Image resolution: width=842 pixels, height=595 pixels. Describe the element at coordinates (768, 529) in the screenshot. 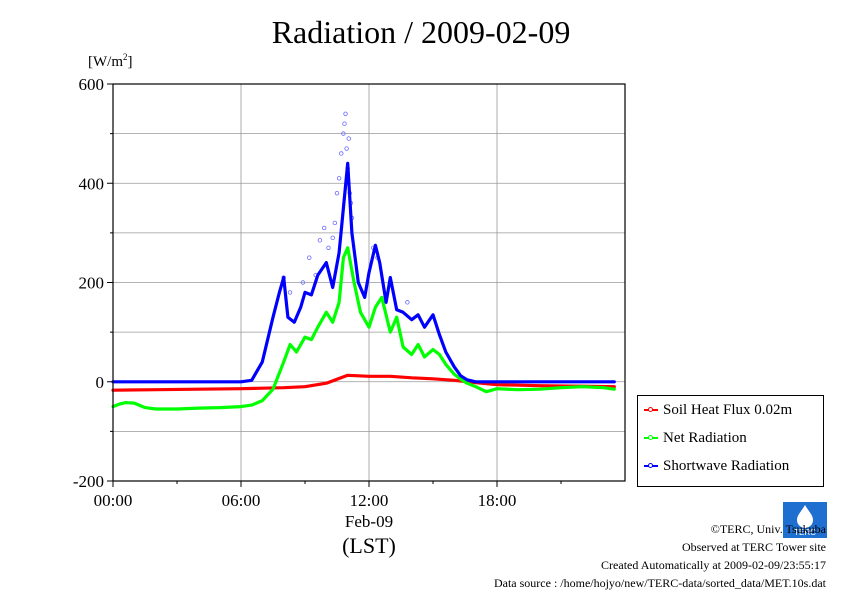

I see `credits-copyright: ©TERC, Univ. Tsukuba` at that location.